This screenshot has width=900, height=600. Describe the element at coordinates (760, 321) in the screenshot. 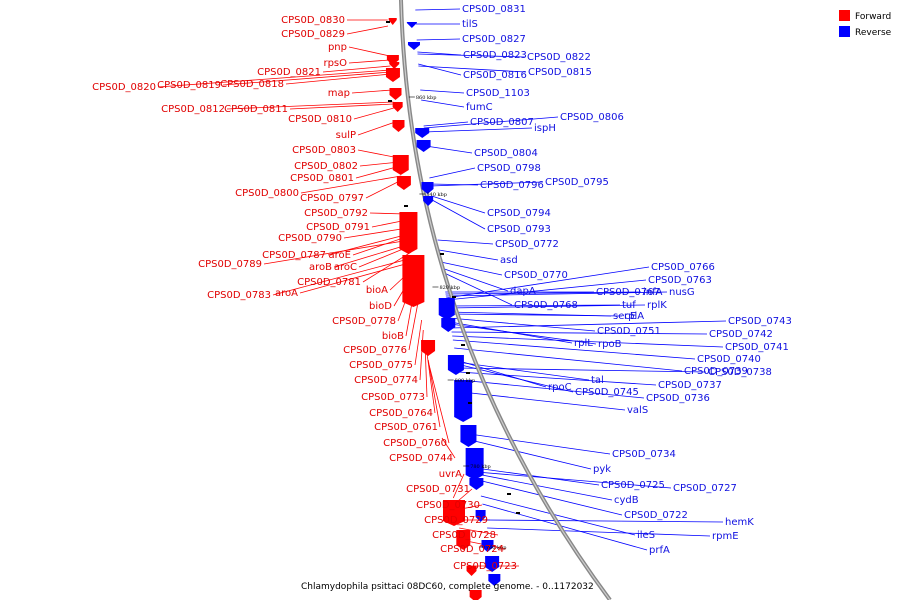

I see `reverse-gene-label: CPS0D_0743` at that location.